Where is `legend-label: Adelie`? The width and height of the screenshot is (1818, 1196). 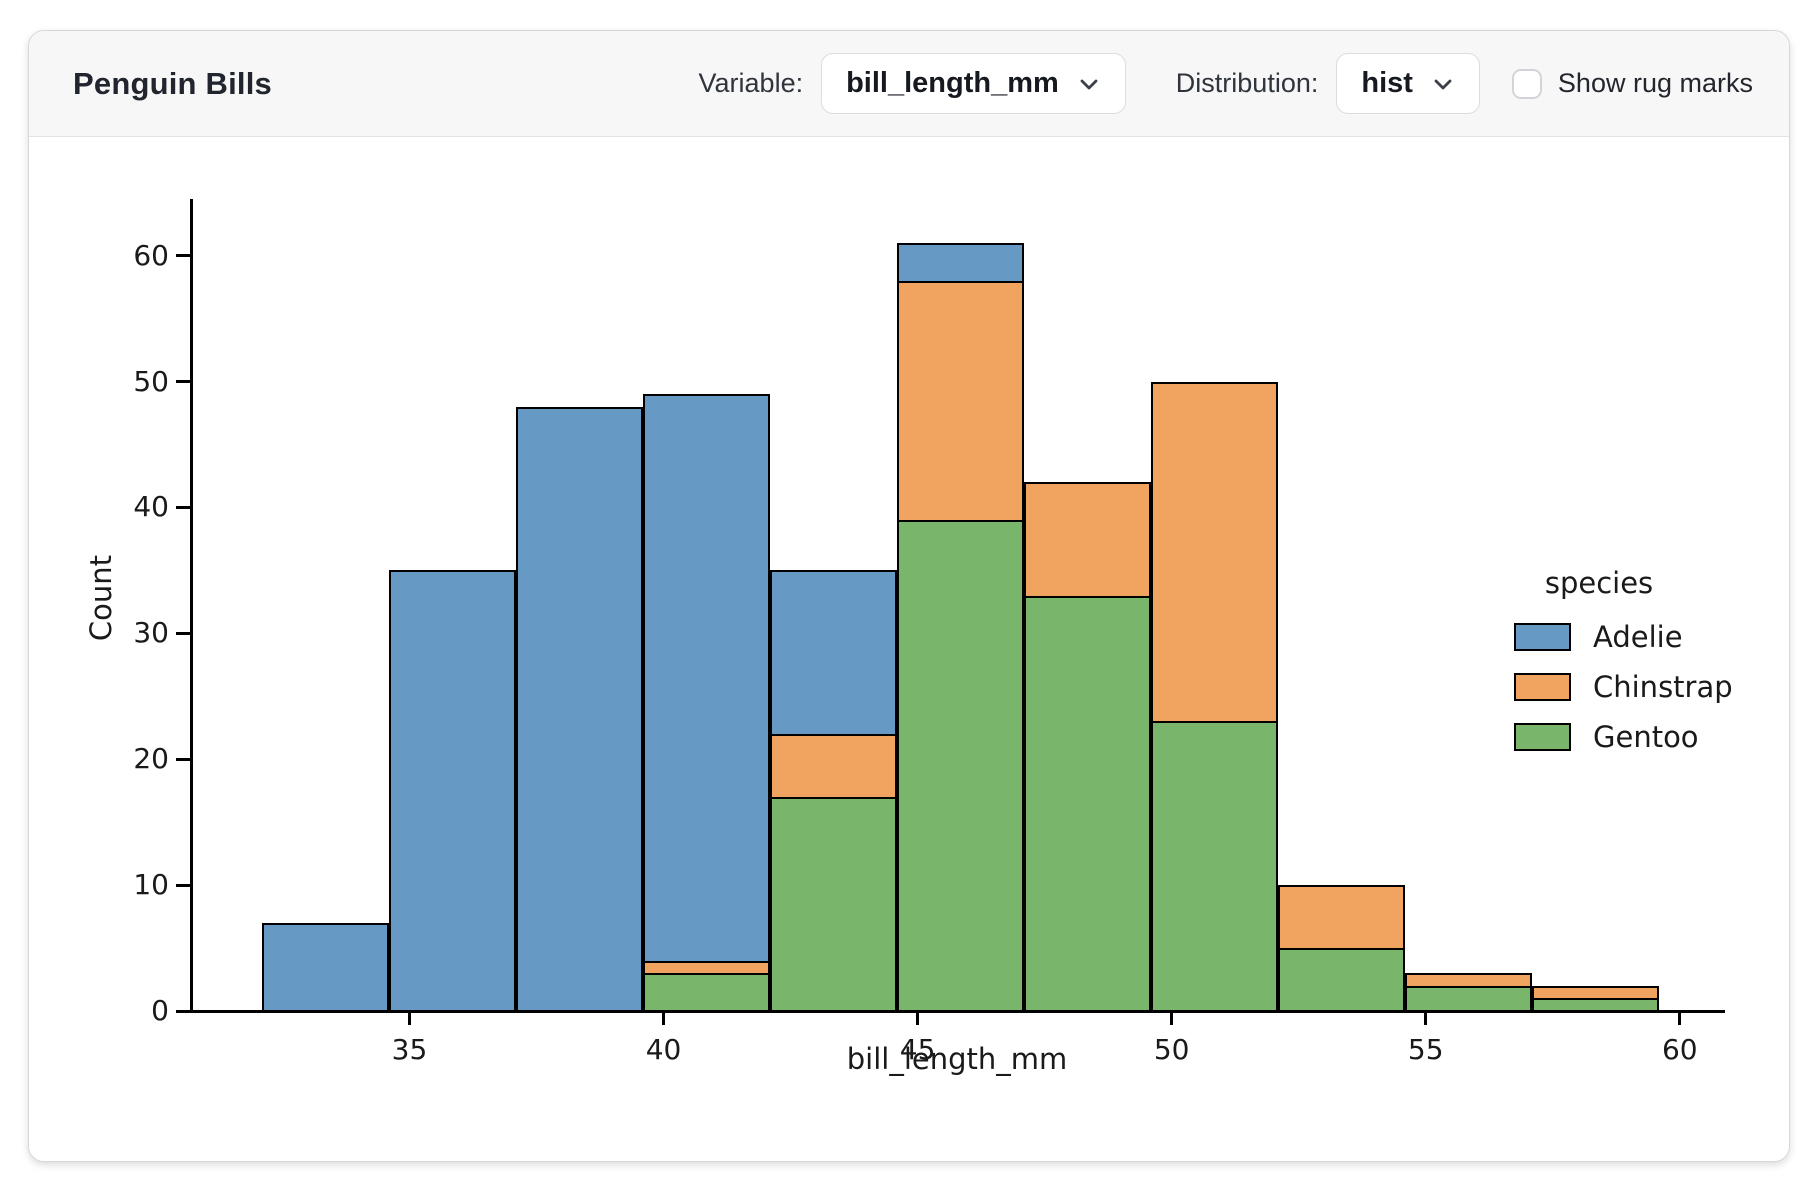
legend-label: Adelie is located at coordinates (1638, 637).